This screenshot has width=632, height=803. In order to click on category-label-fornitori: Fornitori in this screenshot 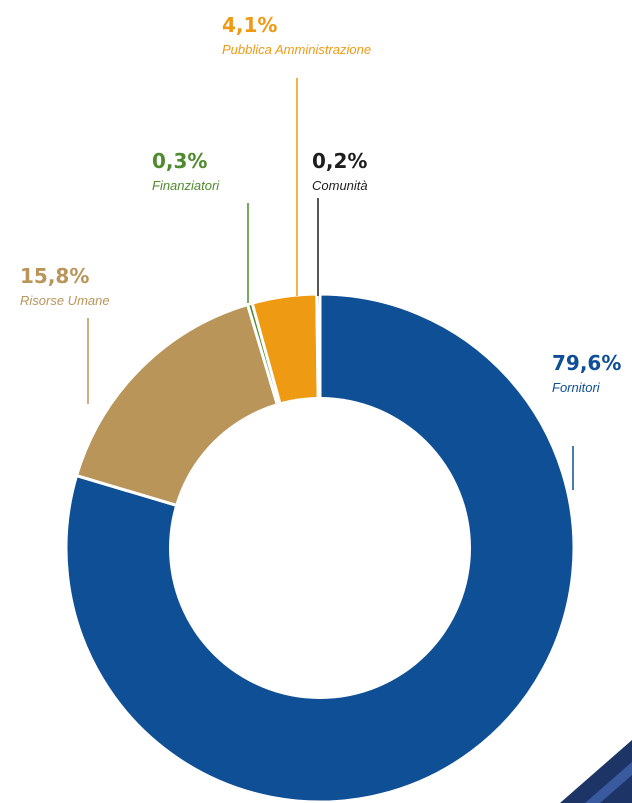, I will do `click(576, 387)`.